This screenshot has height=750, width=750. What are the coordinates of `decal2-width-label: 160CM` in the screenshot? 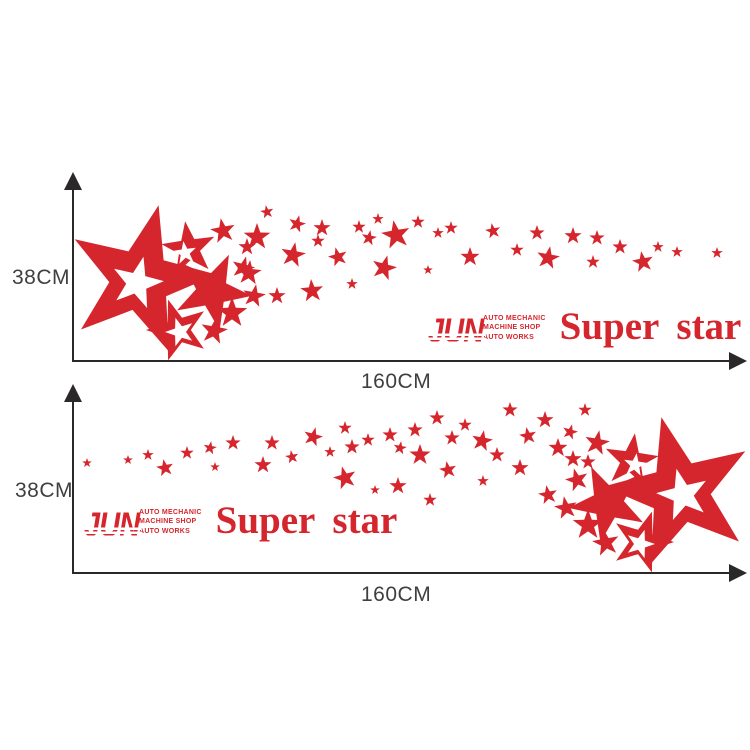 It's located at (396, 594).